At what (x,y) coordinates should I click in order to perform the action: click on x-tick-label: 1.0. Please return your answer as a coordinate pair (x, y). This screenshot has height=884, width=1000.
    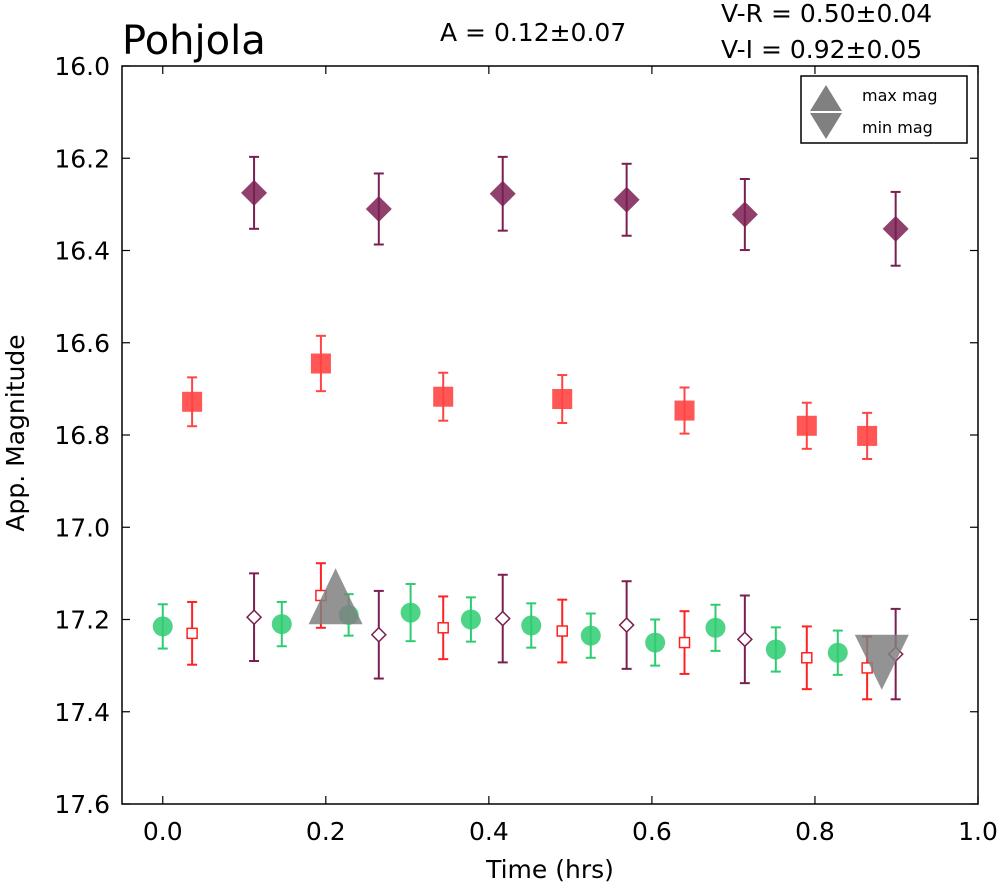
    Looking at the image, I should click on (978, 831).